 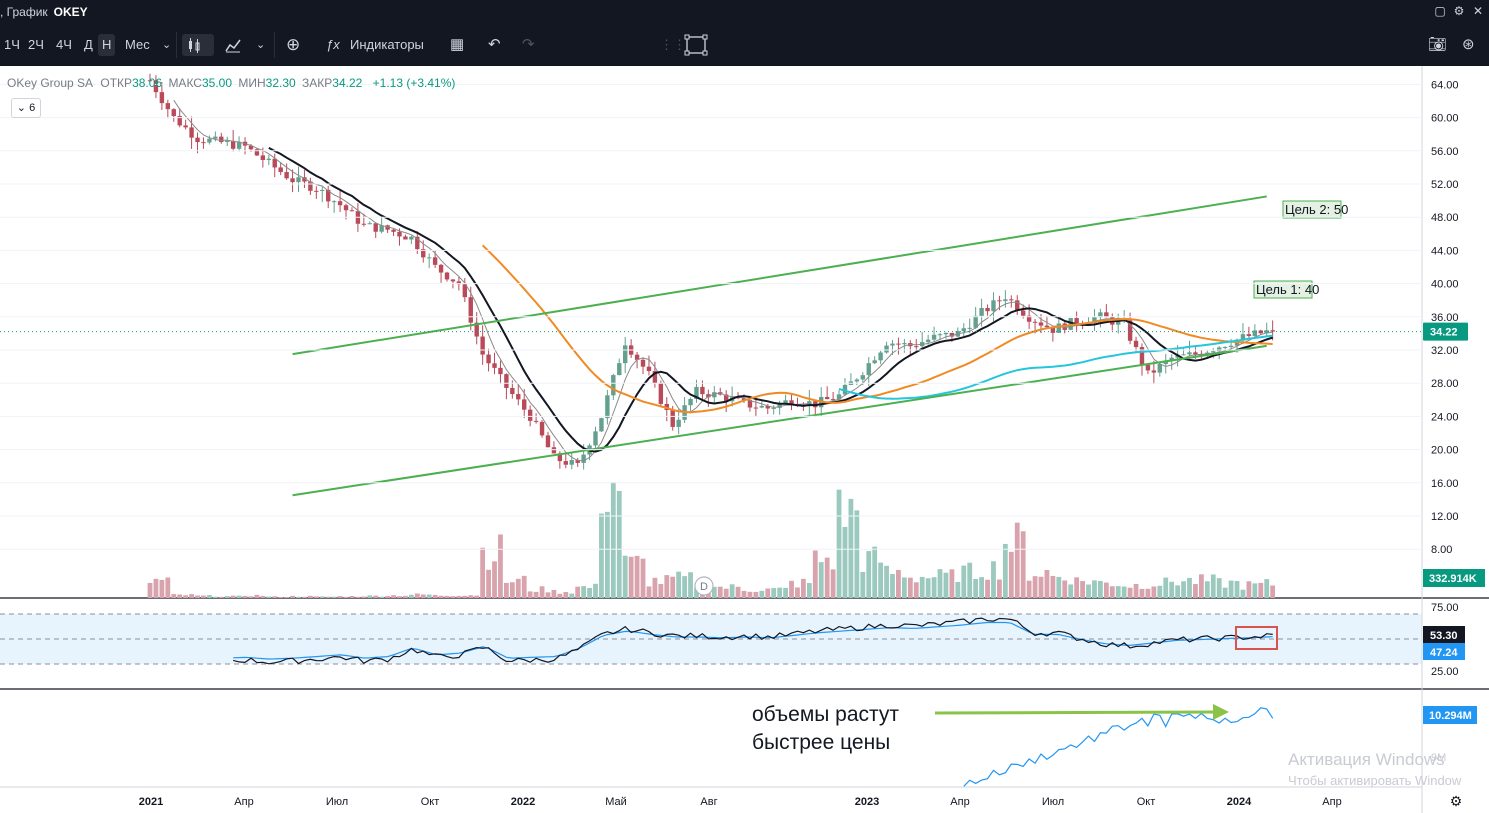 I want to click on interval-week: Н, so click(x=107, y=45).